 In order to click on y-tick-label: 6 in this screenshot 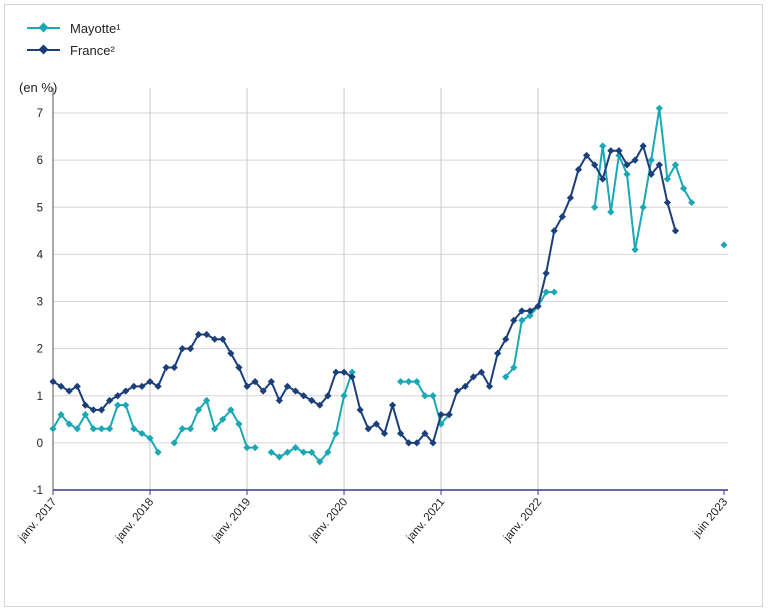, I will do `click(40, 161)`.